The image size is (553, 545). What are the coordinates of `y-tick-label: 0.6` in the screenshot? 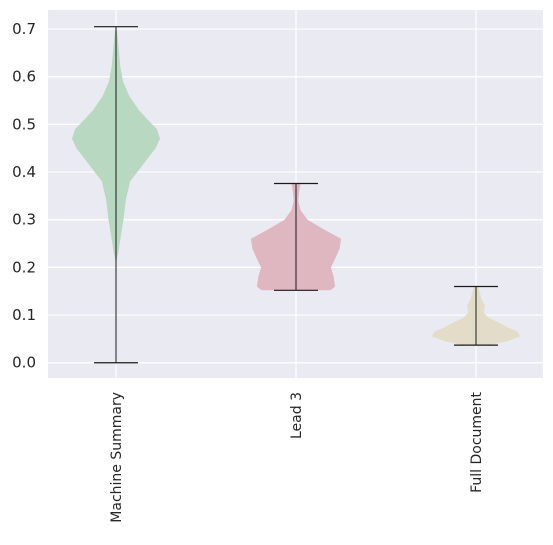 It's located at (24, 77).